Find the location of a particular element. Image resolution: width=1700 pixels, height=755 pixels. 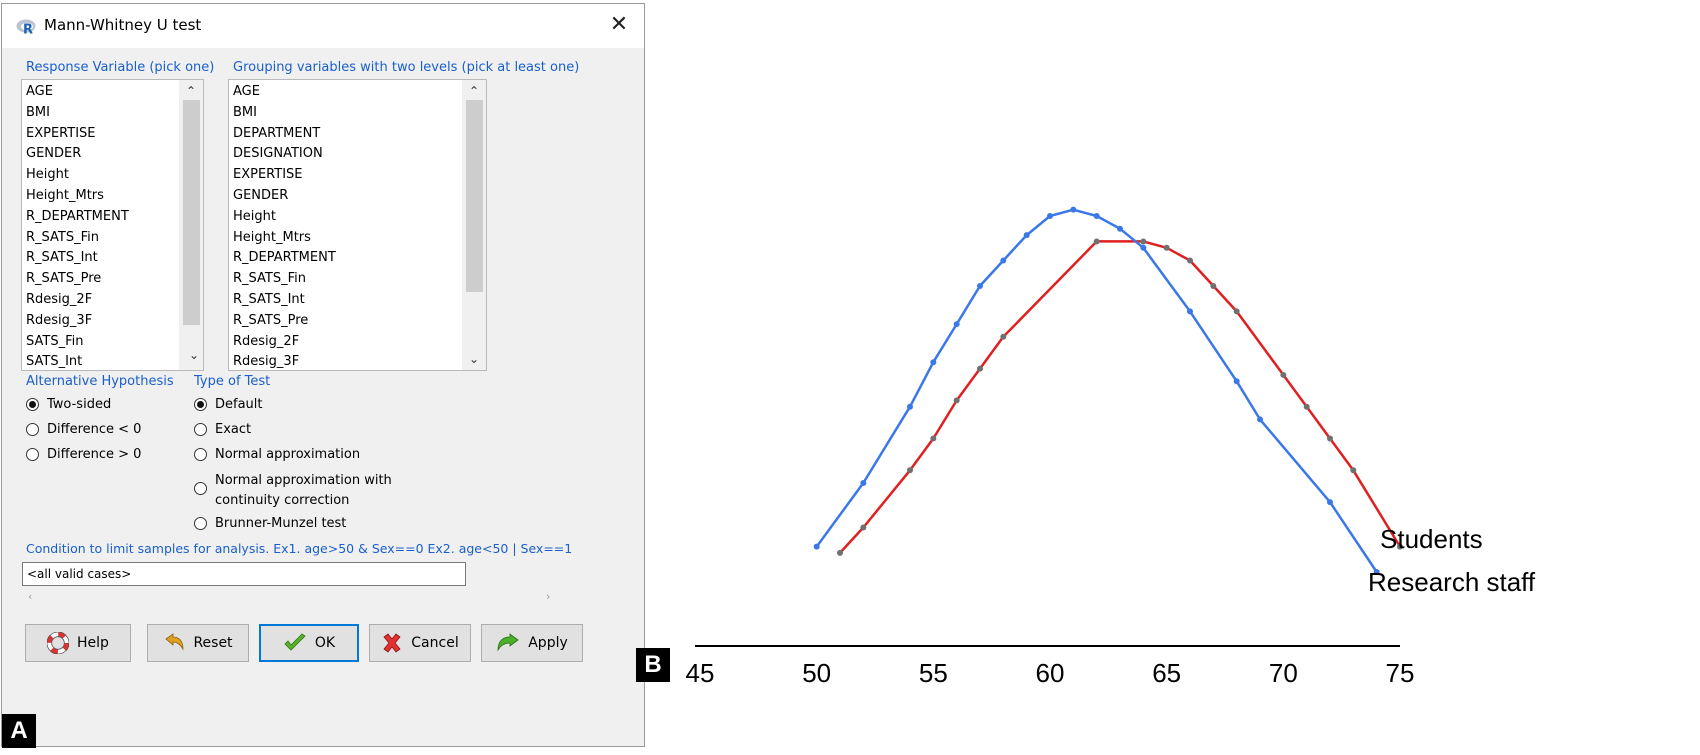

grouping-variable-item: Height is located at coordinates (254, 216).